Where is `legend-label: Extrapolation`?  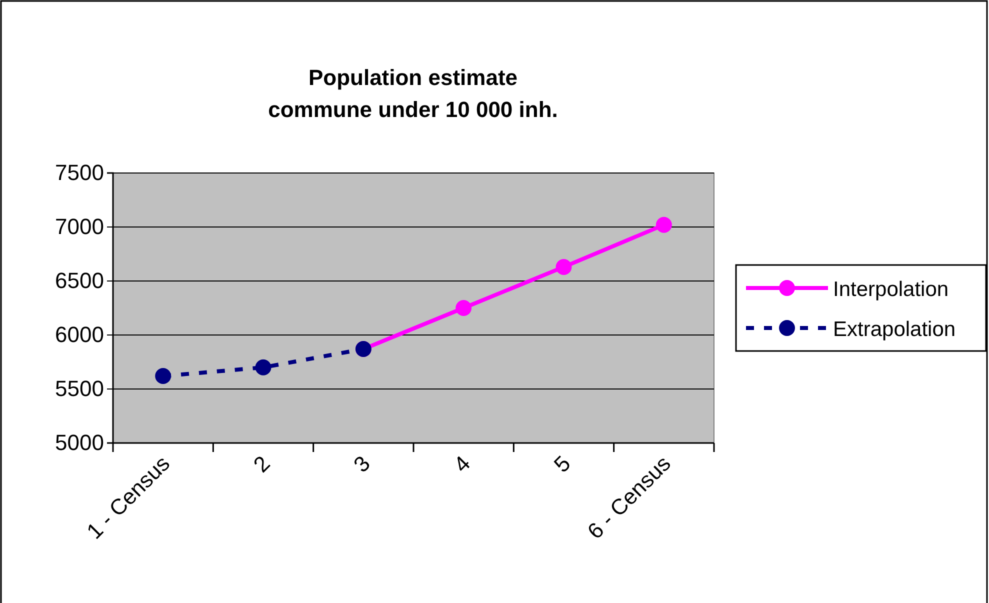 legend-label: Extrapolation is located at coordinates (894, 329).